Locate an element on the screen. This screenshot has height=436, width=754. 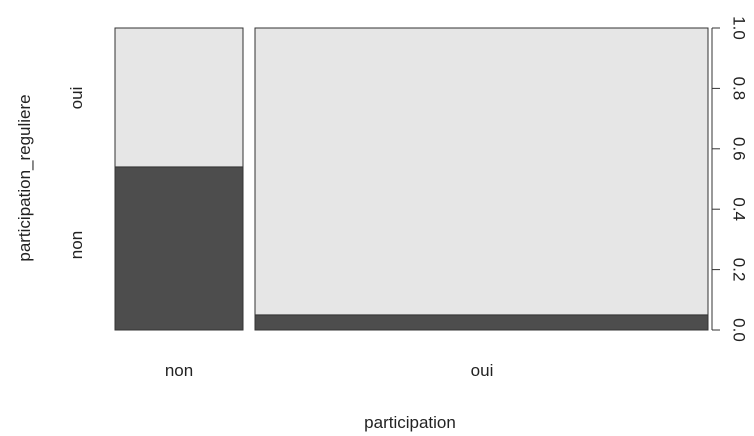
y-axis-label: participation_reguliere is located at coordinates (24, 177).